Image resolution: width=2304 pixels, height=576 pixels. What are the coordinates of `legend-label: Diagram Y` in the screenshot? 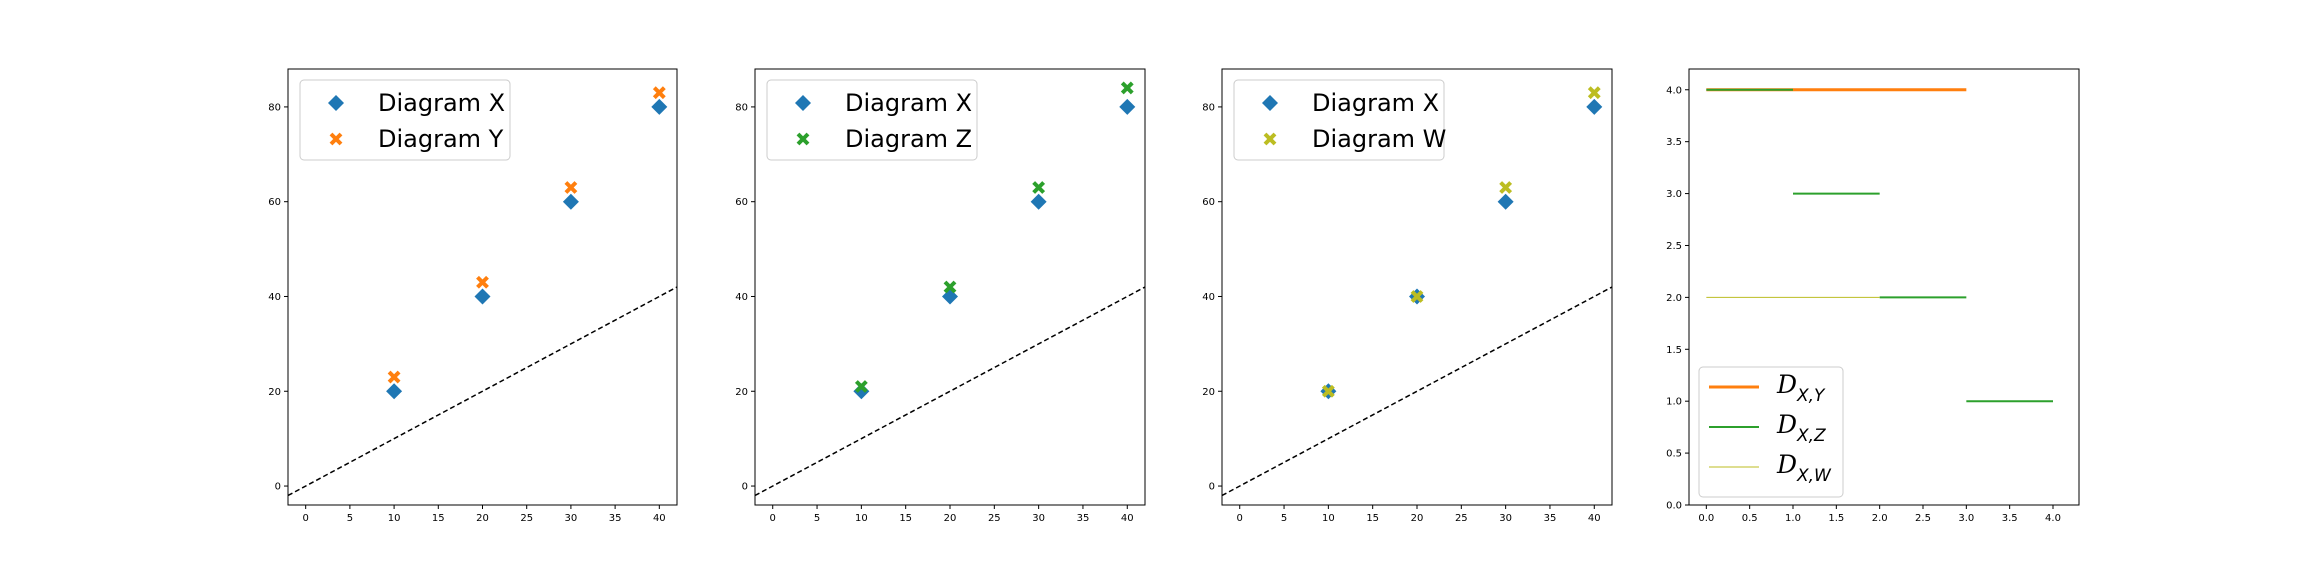 It's located at (441, 139).